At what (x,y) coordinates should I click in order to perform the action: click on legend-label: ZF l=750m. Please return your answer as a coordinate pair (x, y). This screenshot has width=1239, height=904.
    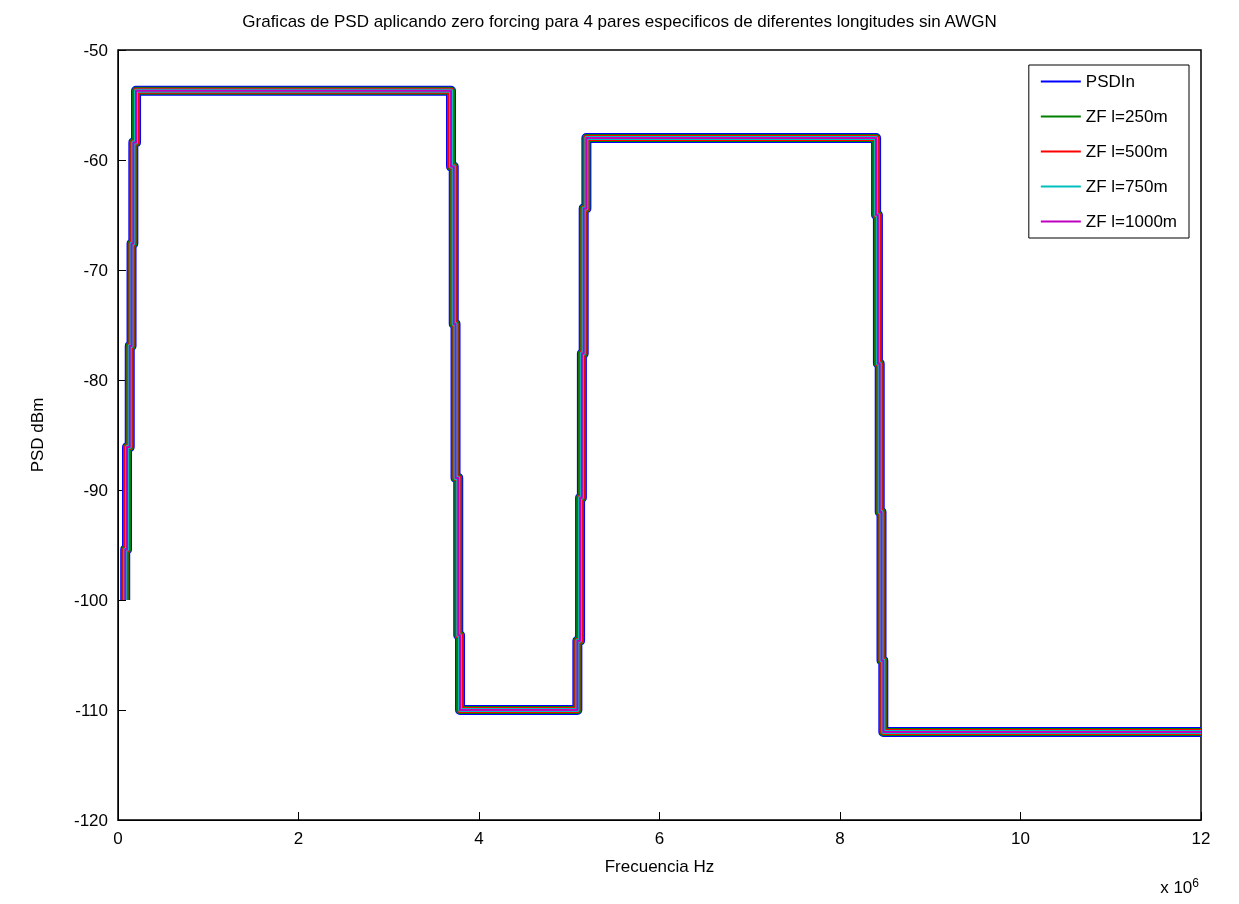
    Looking at the image, I should click on (1126, 186).